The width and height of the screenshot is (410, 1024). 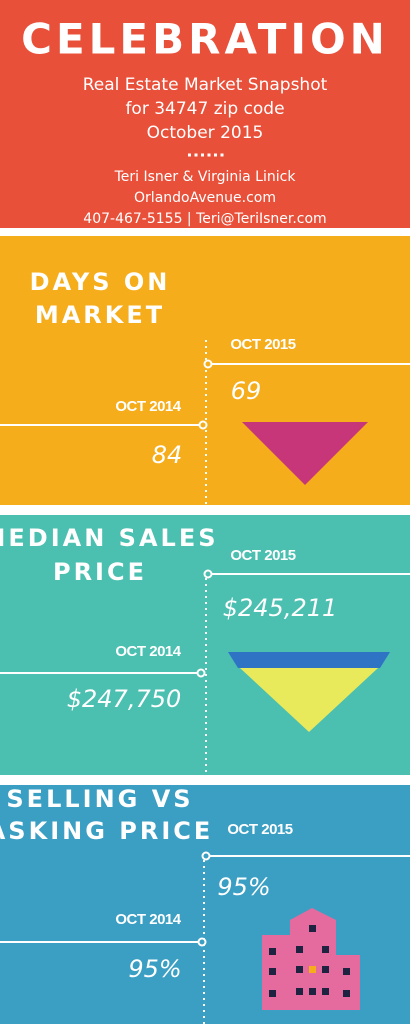 I want to click on section-title: PRICE, so click(x=100, y=572).